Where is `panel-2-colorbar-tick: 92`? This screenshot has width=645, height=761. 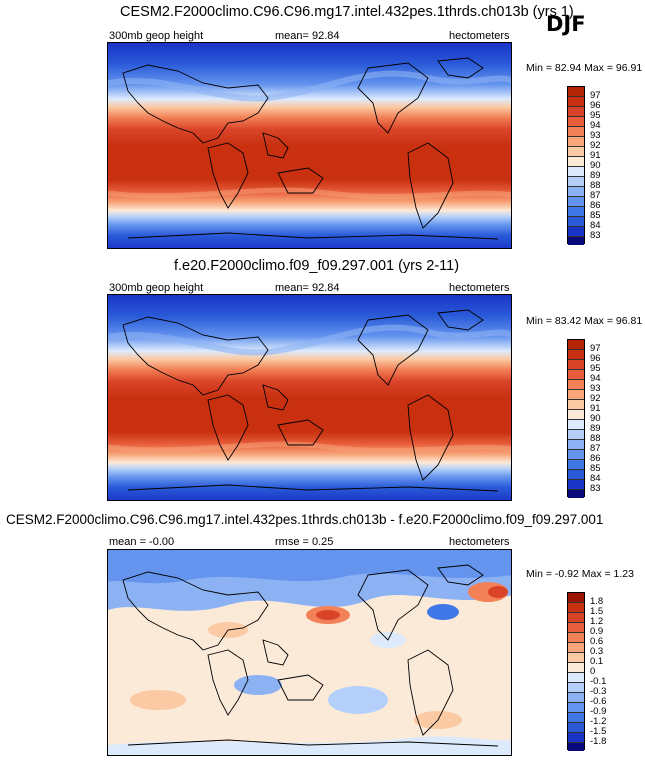
panel-2-colorbar-tick: 92 is located at coordinates (595, 398).